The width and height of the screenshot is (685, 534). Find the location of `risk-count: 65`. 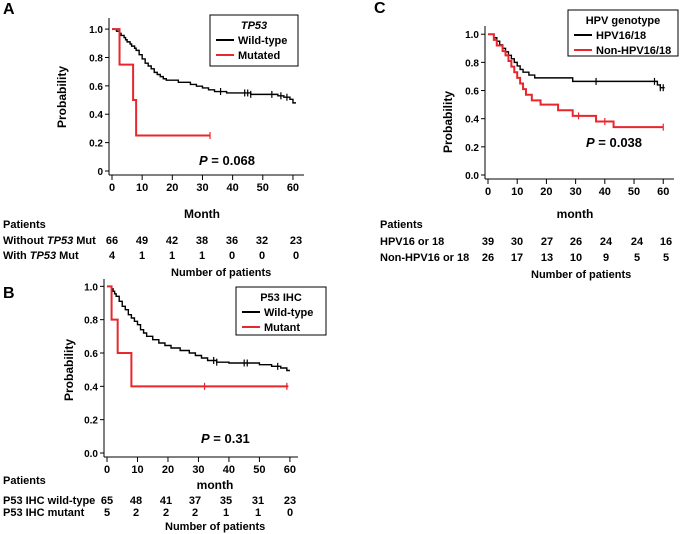

risk-count: 65 is located at coordinates (107, 501).